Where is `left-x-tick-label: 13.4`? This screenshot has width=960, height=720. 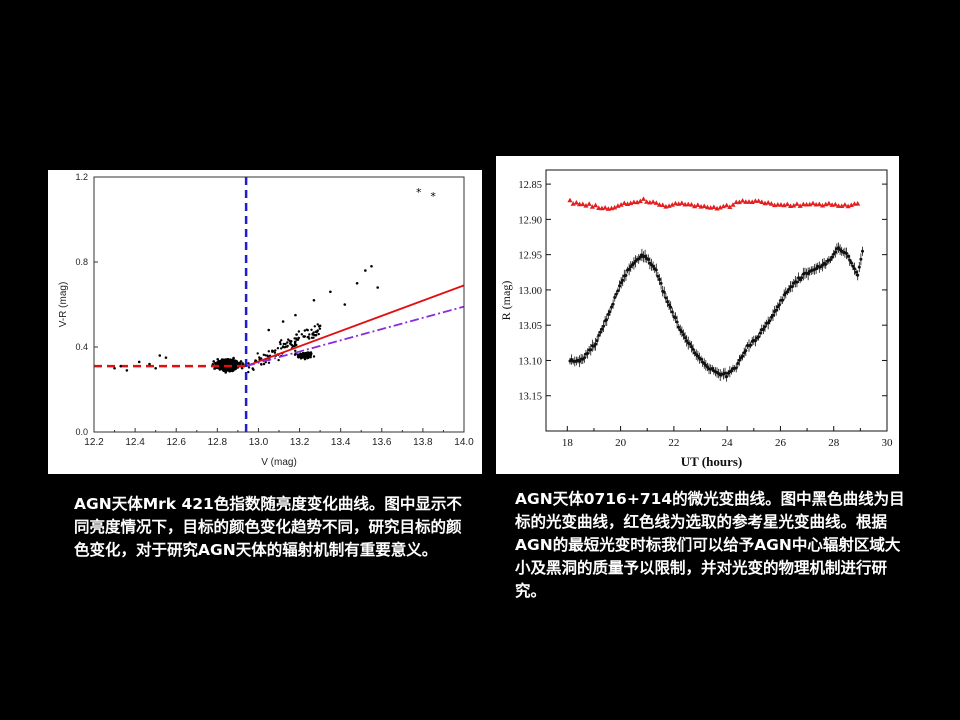
left-x-tick-label: 13.4 is located at coordinates (341, 442).